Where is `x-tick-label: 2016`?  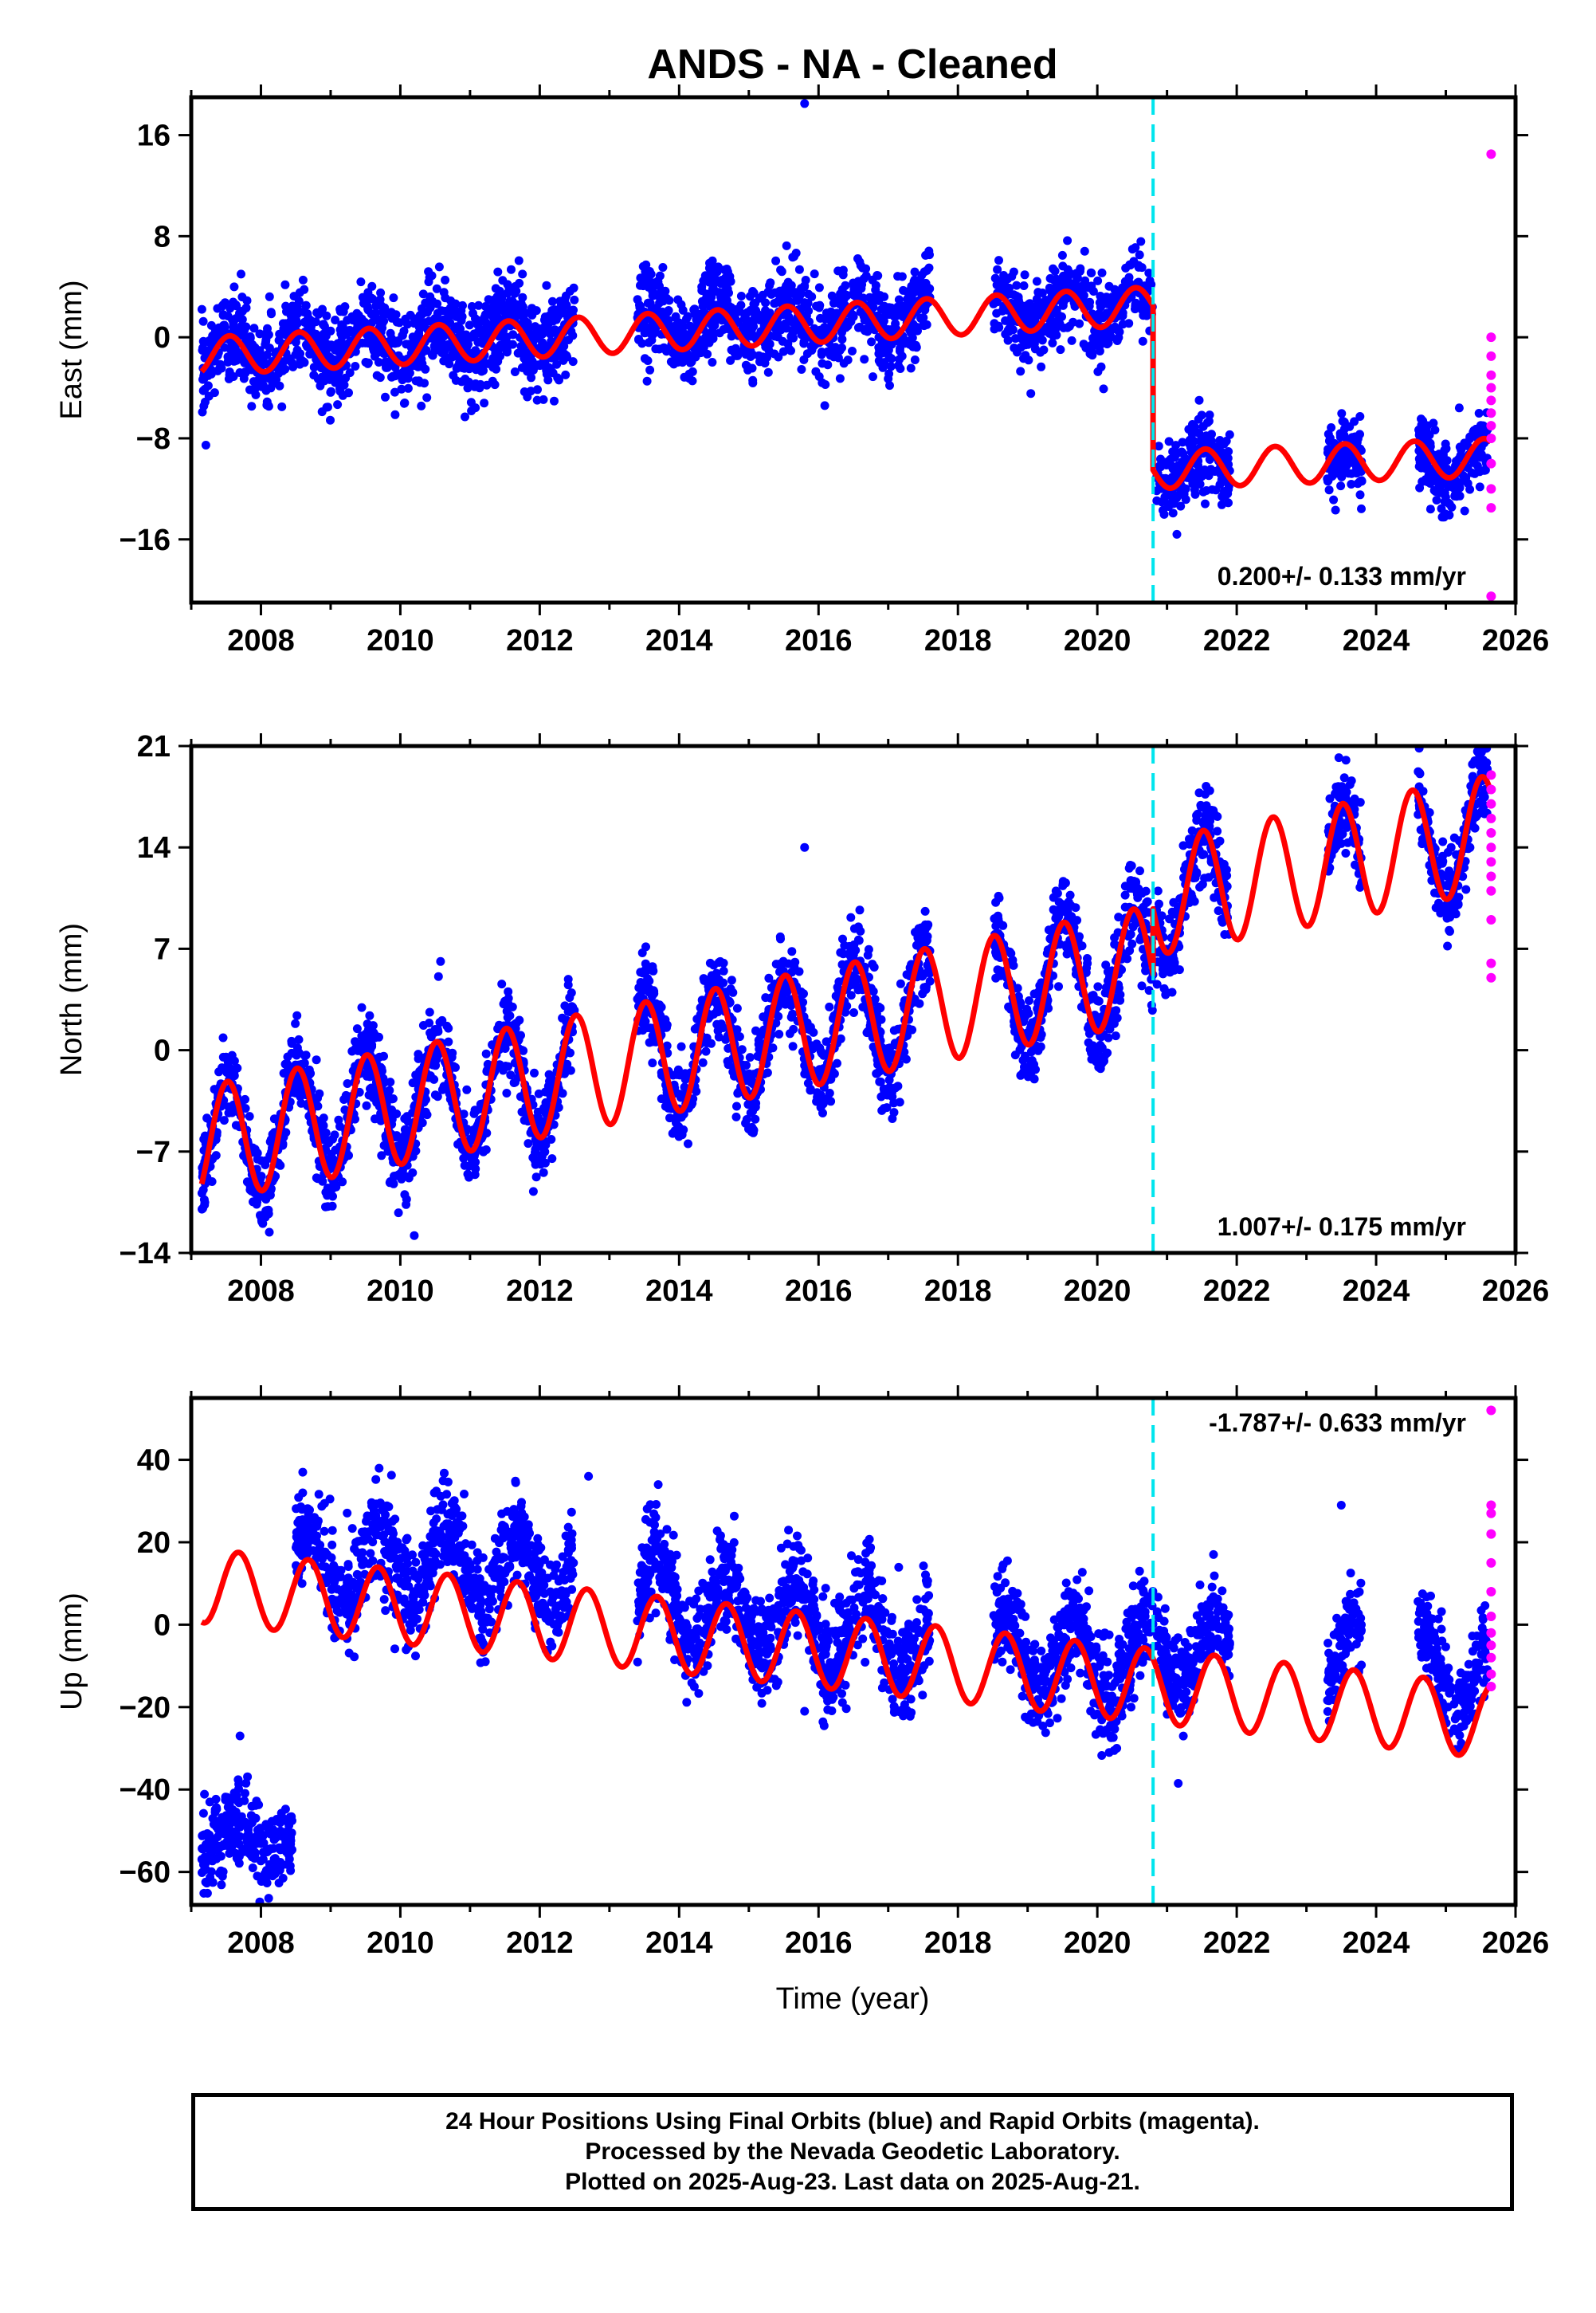 x-tick-label: 2016 is located at coordinates (819, 641).